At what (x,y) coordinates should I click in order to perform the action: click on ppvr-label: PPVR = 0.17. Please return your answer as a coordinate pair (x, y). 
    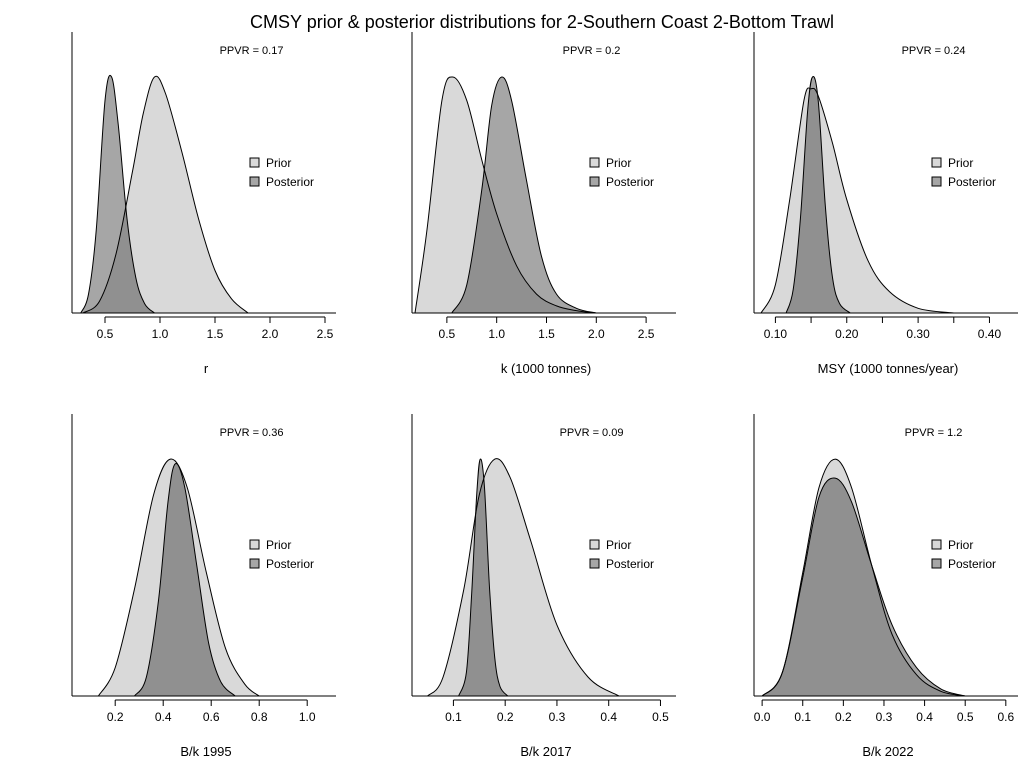
    Looking at the image, I should click on (252, 51).